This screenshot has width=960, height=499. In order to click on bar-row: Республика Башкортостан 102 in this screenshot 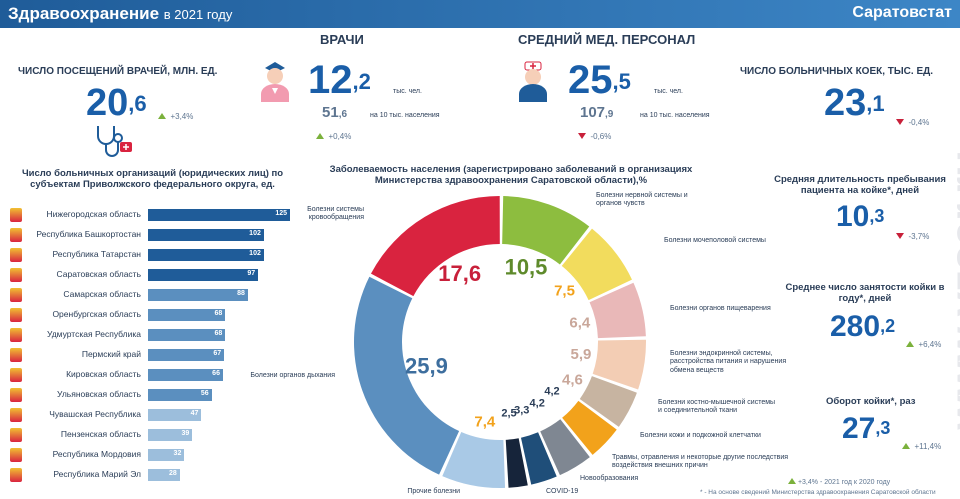, I will do `click(150, 235)`.